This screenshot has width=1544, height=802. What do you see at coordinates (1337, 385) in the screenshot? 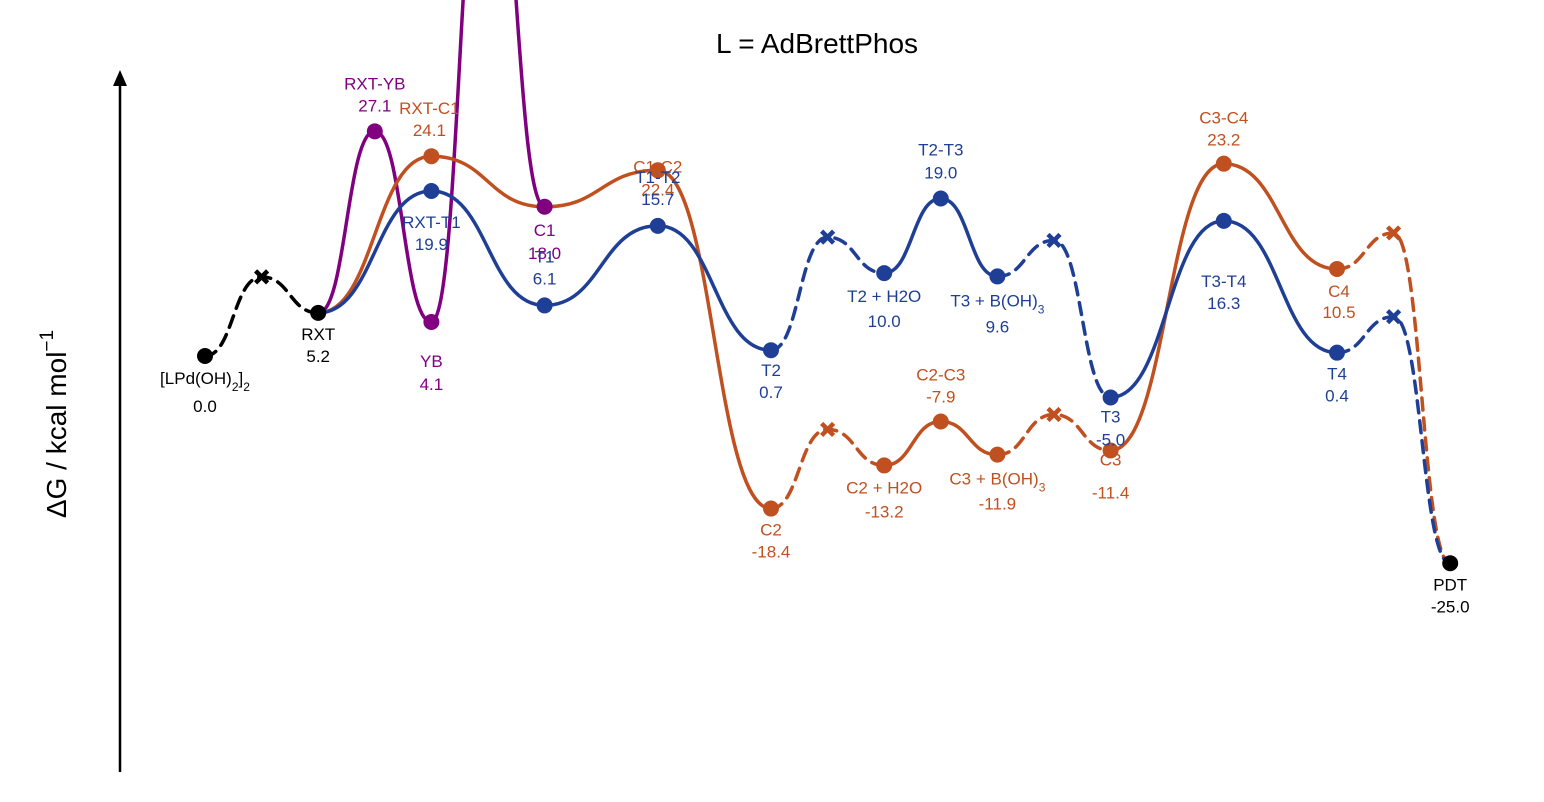
I see `label-t4: T40.4` at bounding box center [1337, 385].